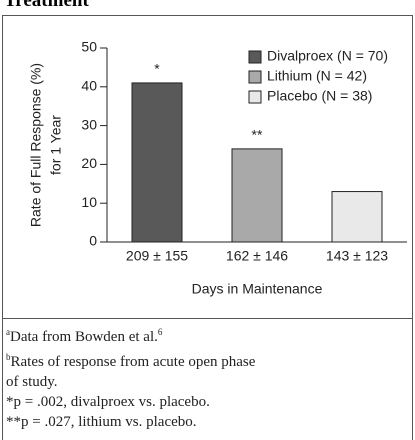  What do you see at coordinates (89, 163) in the screenshot?
I see `y-tick-label: 20` at bounding box center [89, 163].